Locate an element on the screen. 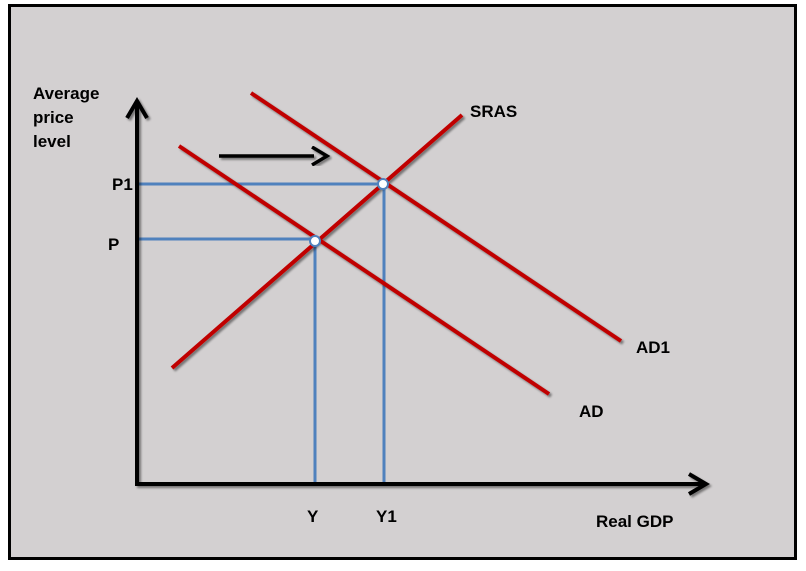 The height and width of the screenshot is (571, 806). sras-label: SRAS is located at coordinates (493, 111).